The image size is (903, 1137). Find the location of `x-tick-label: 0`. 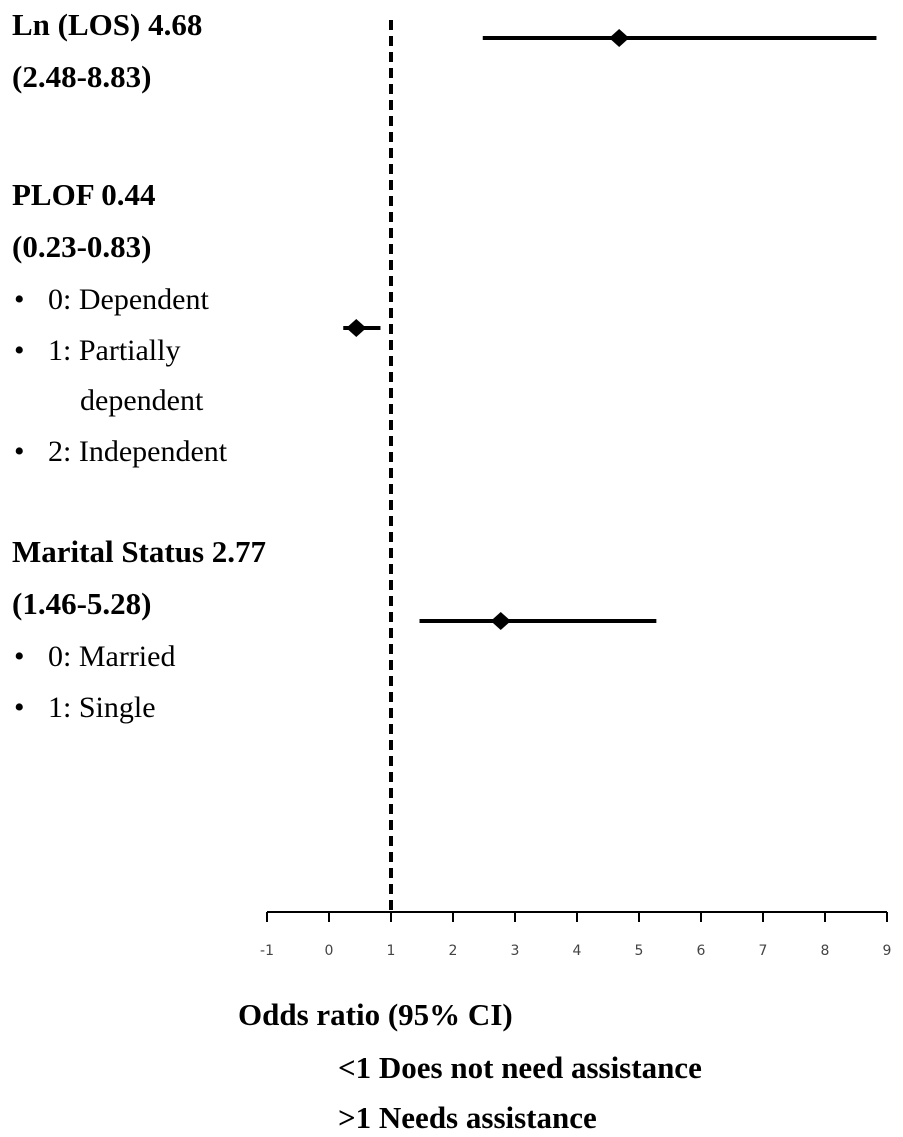

x-tick-label: 0 is located at coordinates (329, 951).